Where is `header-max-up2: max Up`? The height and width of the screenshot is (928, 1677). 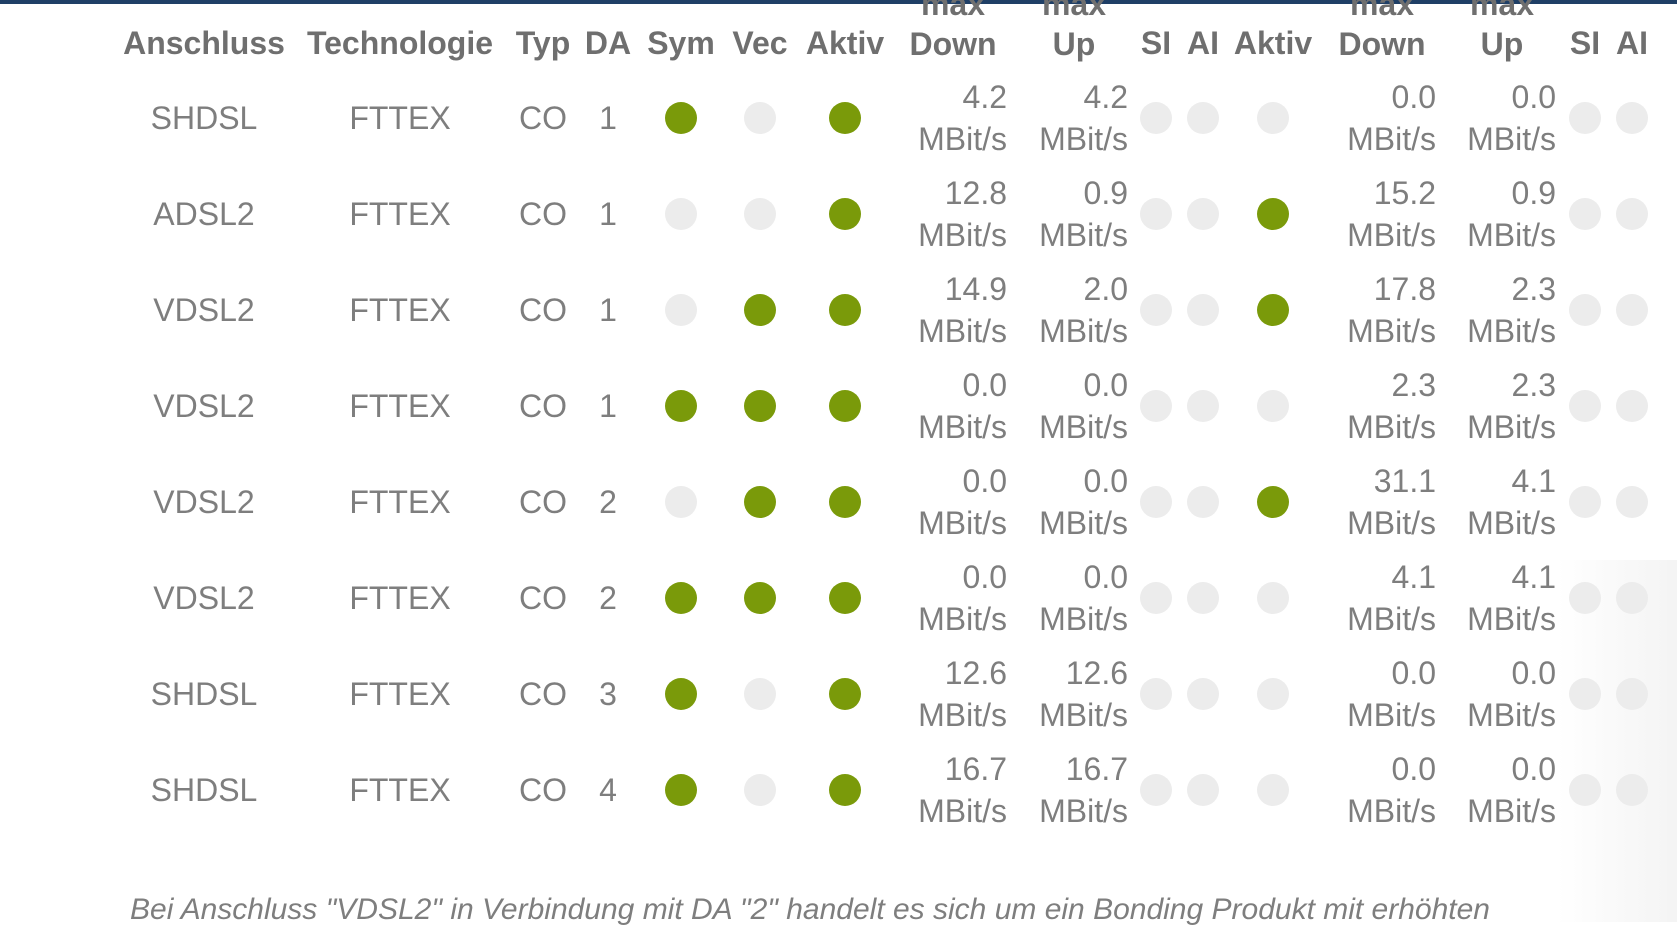
header-max-up2: max Up is located at coordinates (1502, 35).